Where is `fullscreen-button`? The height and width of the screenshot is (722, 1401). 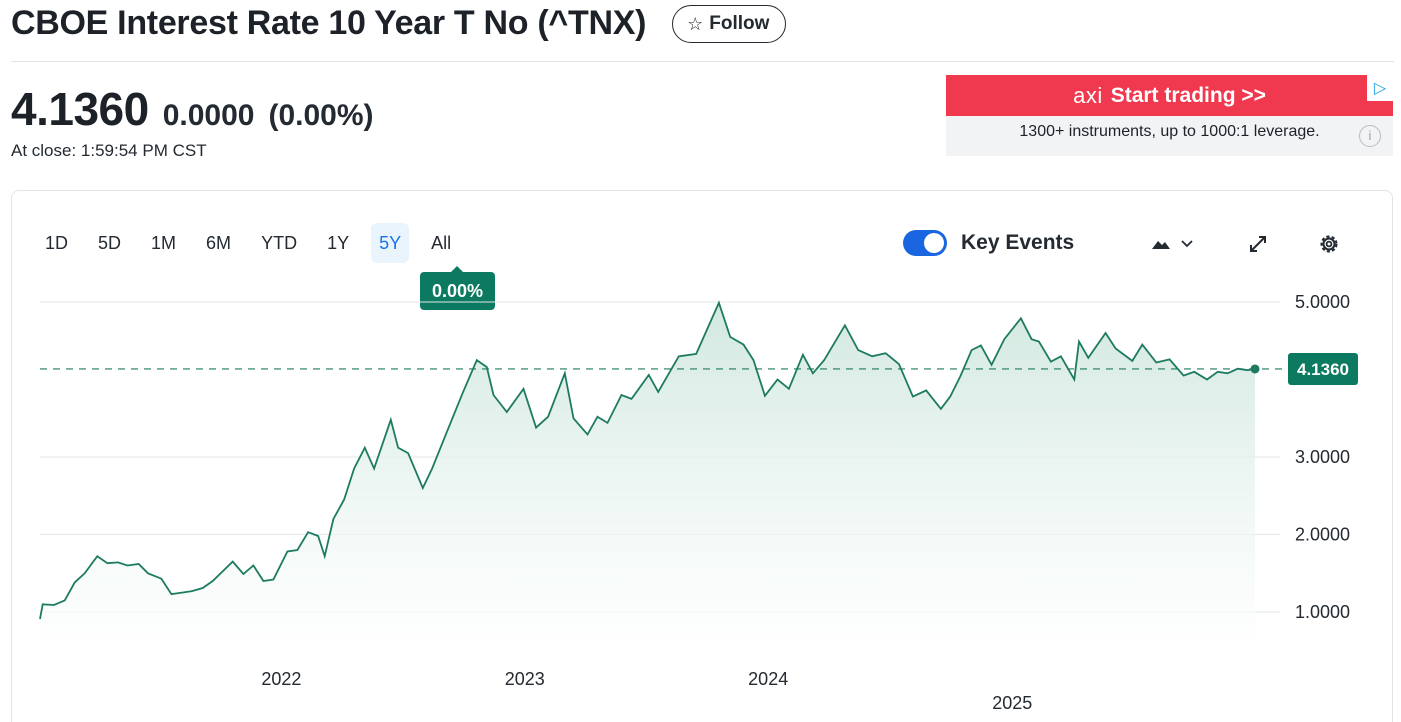 fullscreen-button is located at coordinates (1258, 244).